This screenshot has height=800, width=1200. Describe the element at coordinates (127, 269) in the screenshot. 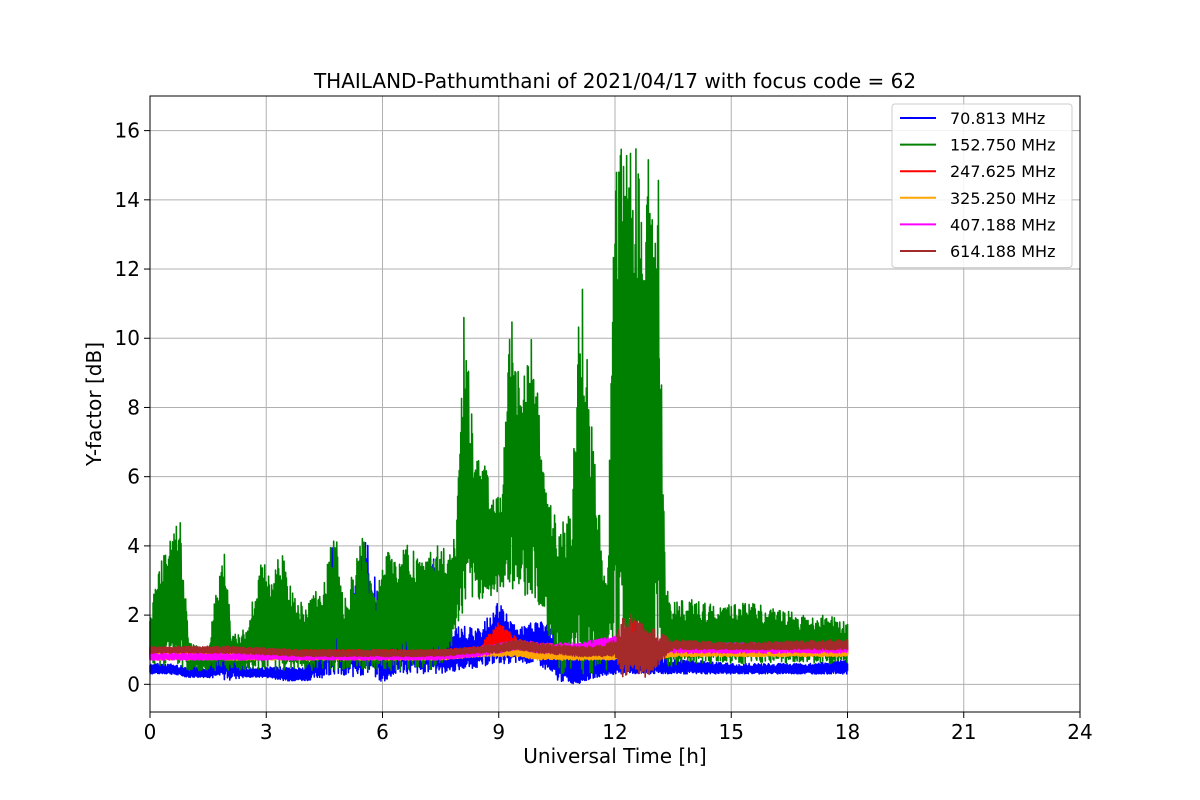

I see `y-tick-label: 12` at that location.